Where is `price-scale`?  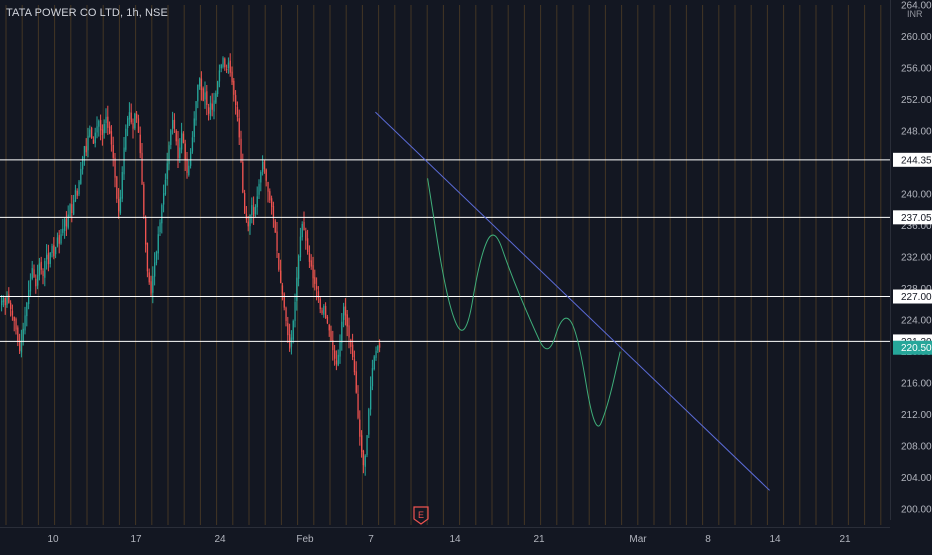
price-scale is located at coordinates (911, 260).